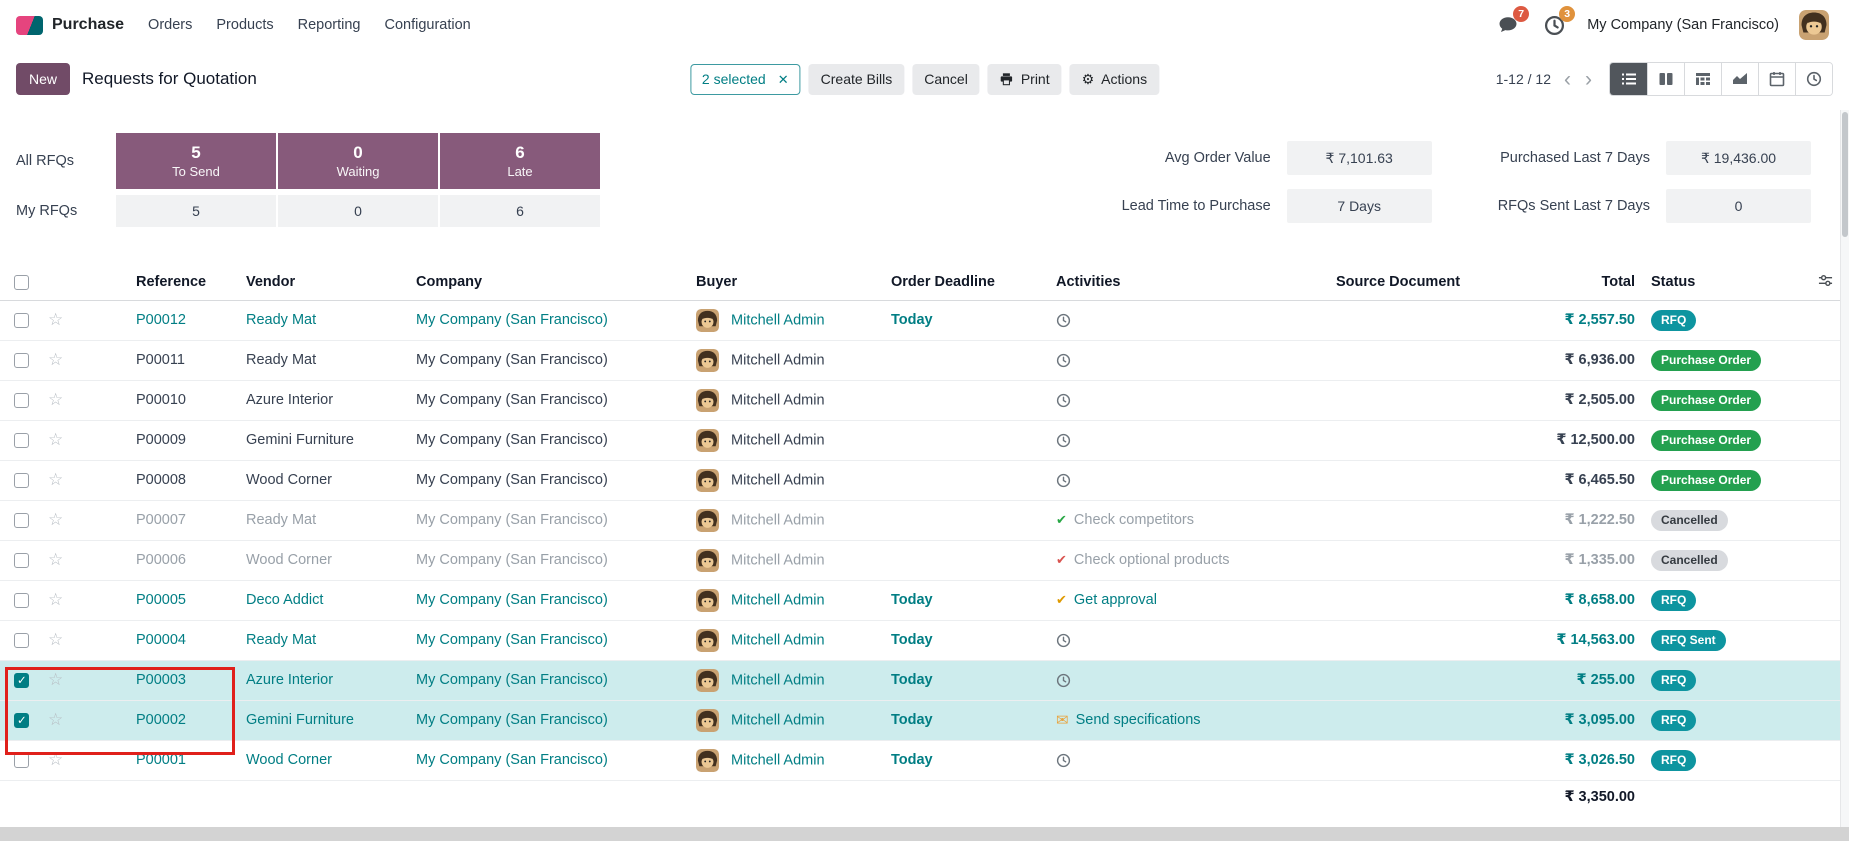 Image resolution: width=1849 pixels, height=841 pixels. Describe the element at coordinates (1845, 174) in the screenshot. I see `scrollbar-thumb` at that location.